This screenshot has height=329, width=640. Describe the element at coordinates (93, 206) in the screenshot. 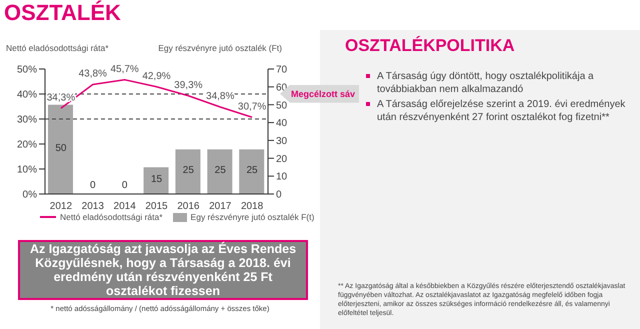

I see `x-tick-label: 2013` at that location.